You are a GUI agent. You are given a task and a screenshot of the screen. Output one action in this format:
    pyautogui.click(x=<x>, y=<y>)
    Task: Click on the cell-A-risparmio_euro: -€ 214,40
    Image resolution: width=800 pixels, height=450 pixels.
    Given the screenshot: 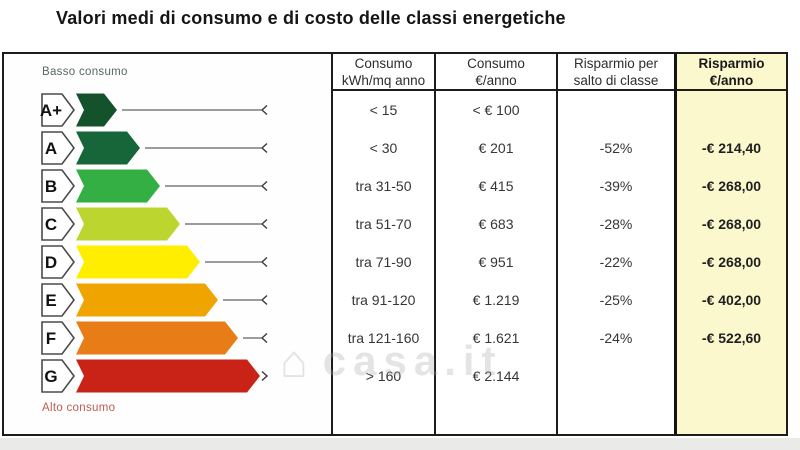 What is the action you would take?
    pyautogui.click(x=731, y=148)
    